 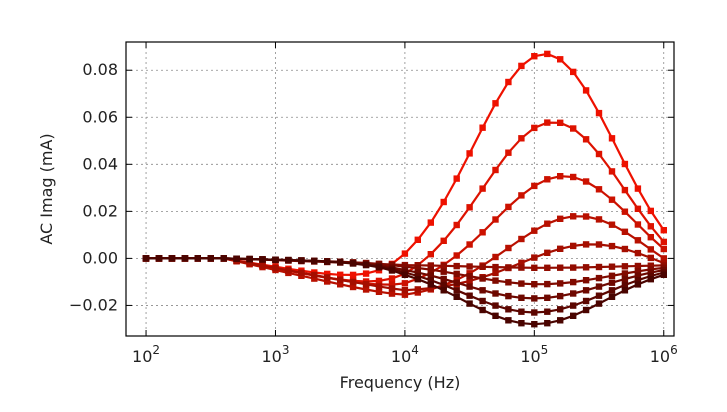 What do you see at coordinates (100, 163) in the screenshot?
I see `y-tick-label: 0.04` at bounding box center [100, 163].